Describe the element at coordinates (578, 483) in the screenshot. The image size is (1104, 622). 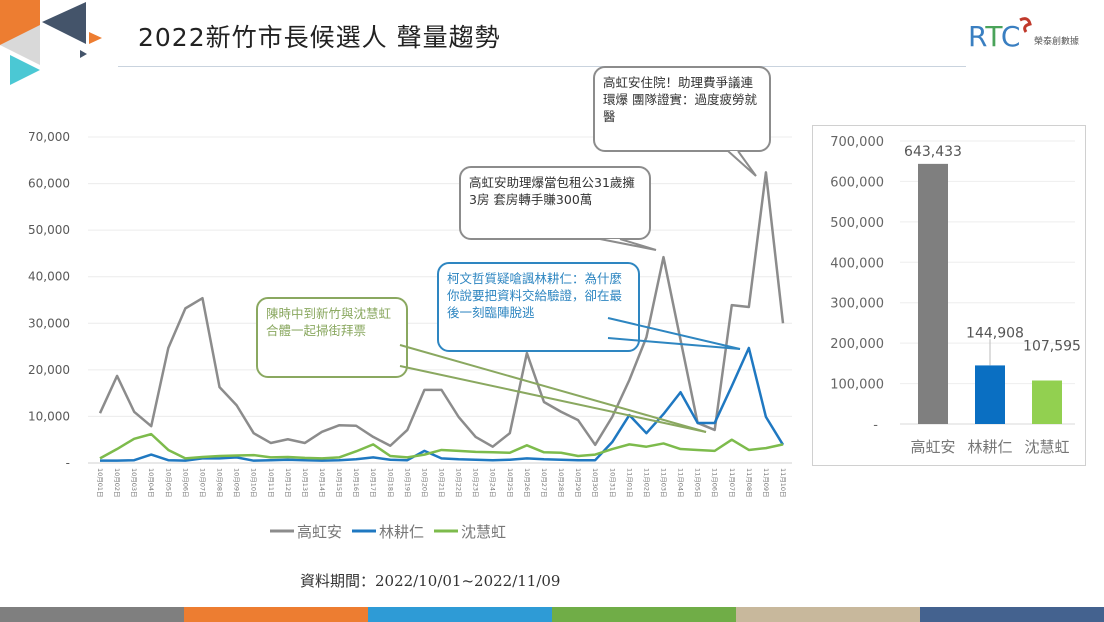
I see `x-tick-label: 10月29日` at that location.